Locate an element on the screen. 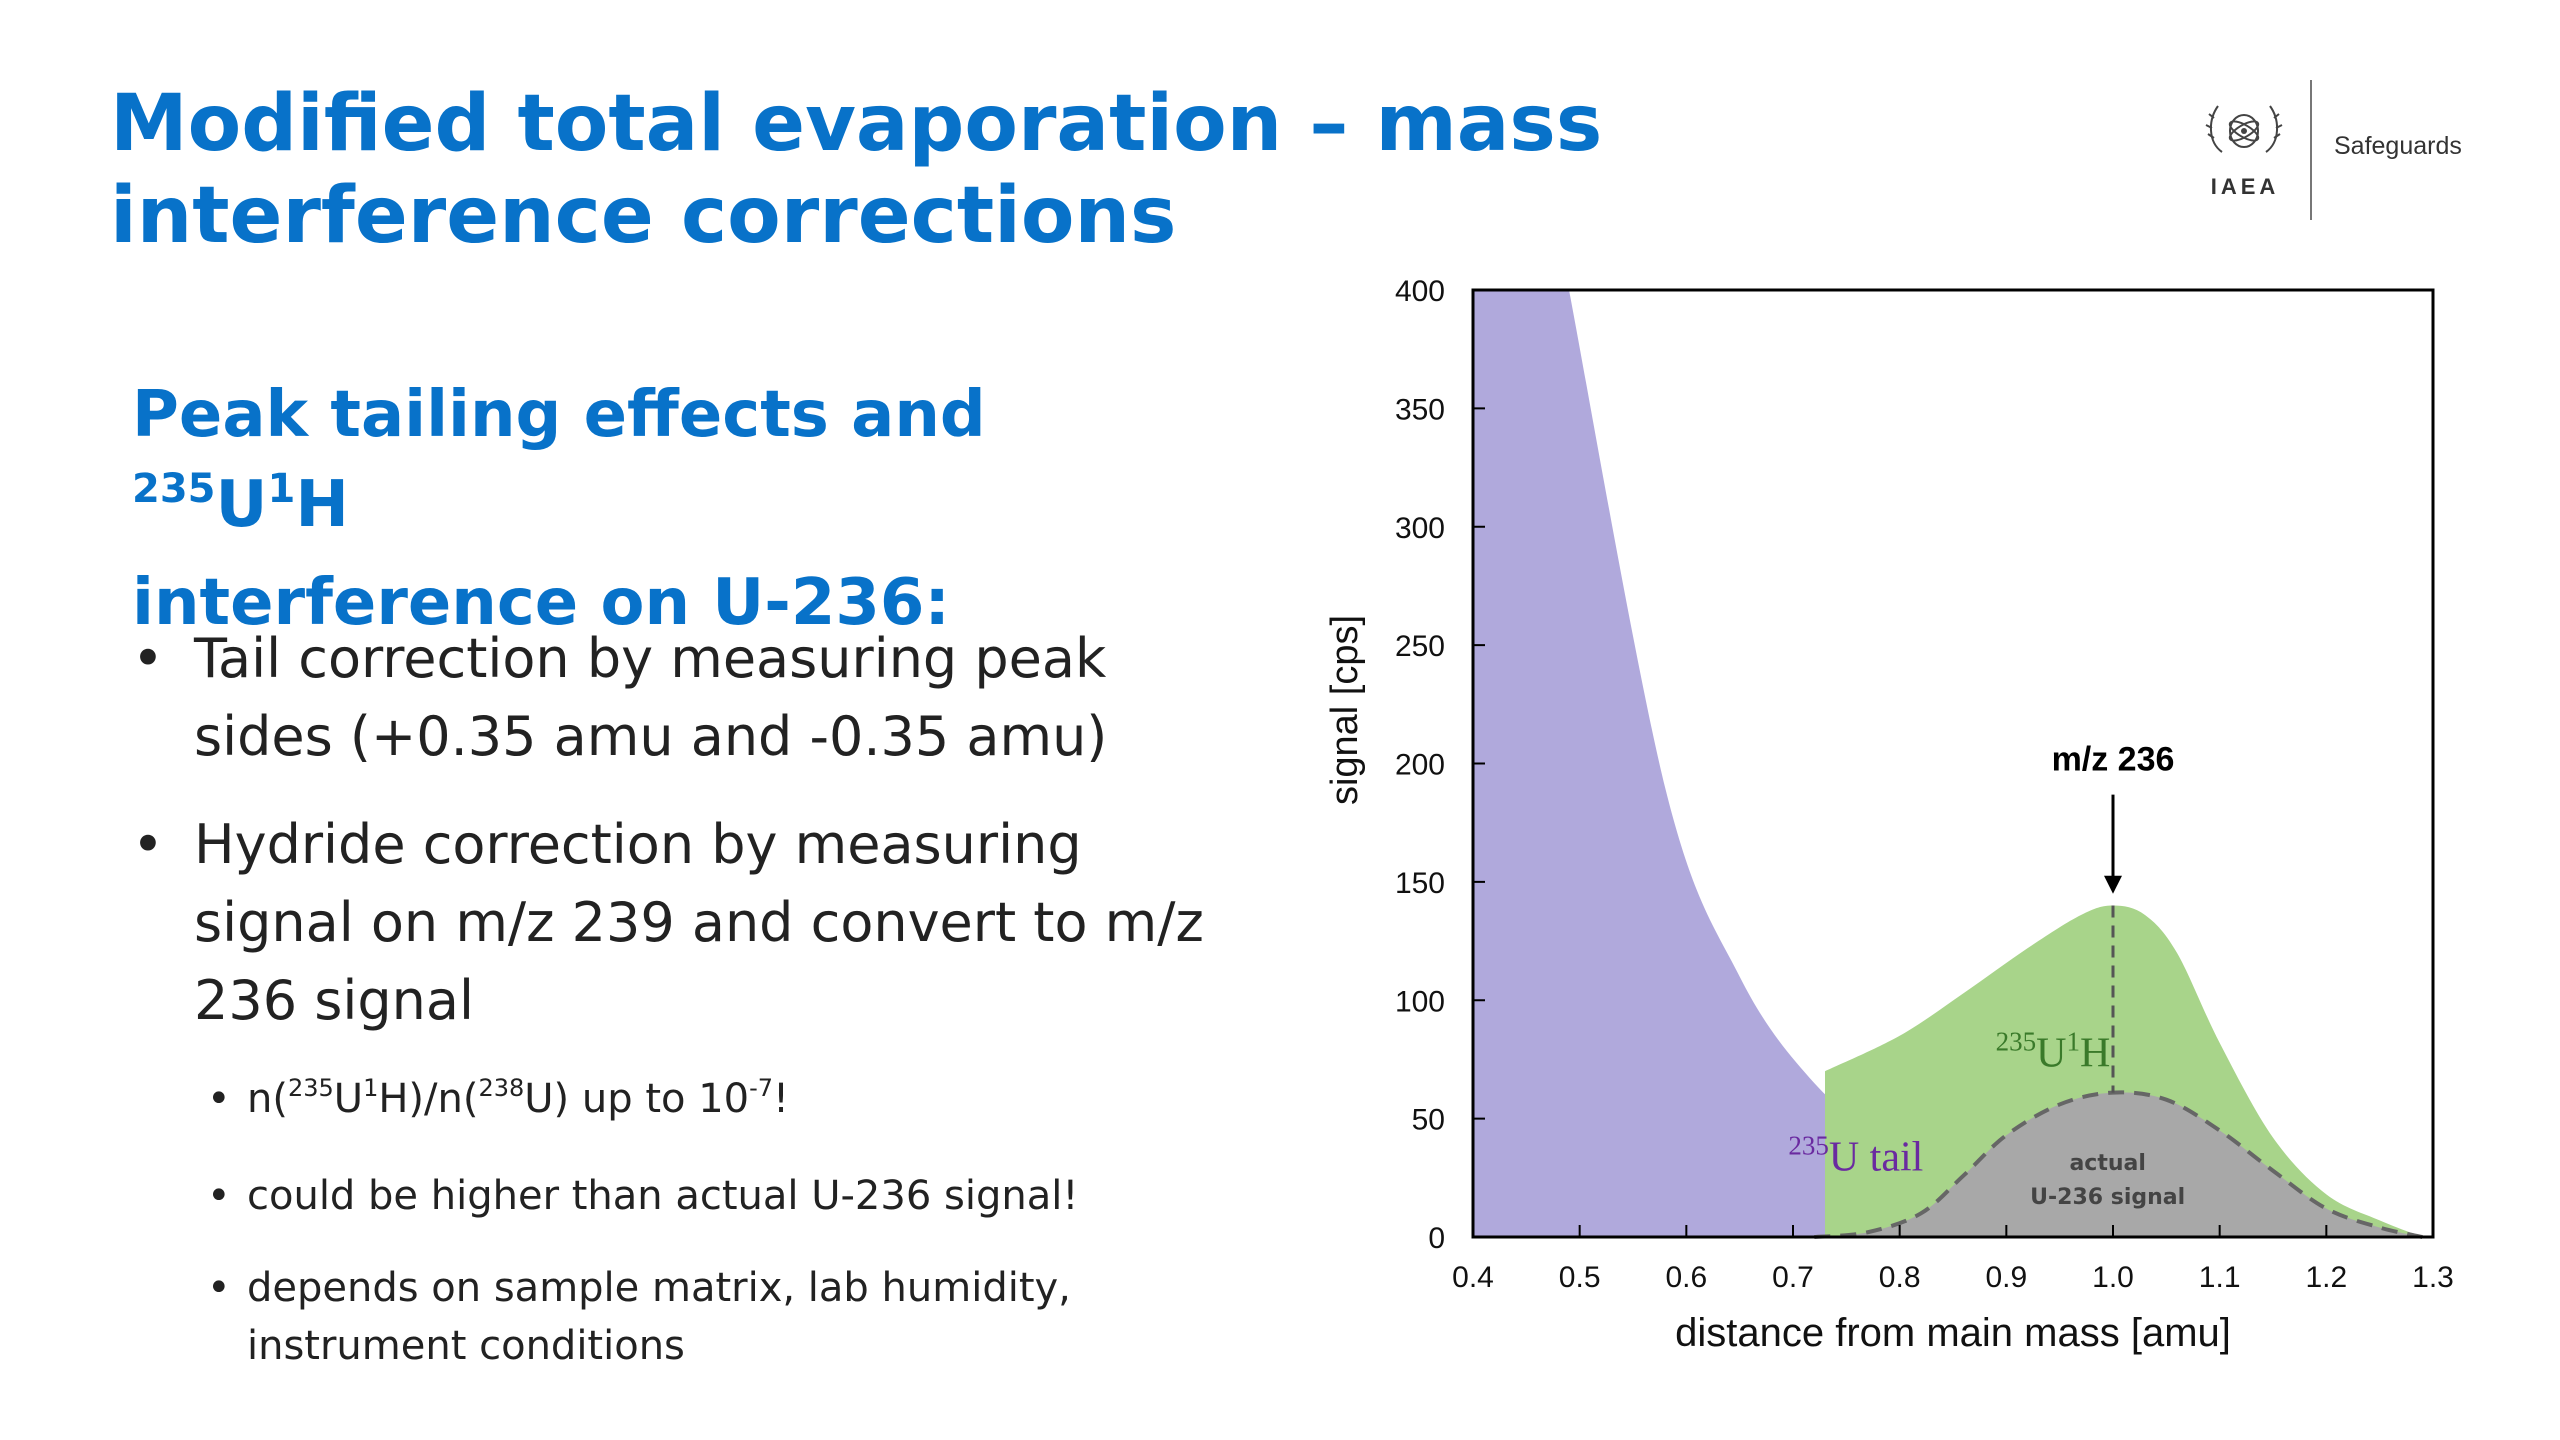 The image size is (2560, 1440). y-axis-label: signal [cps] is located at coordinates (1345, 710).